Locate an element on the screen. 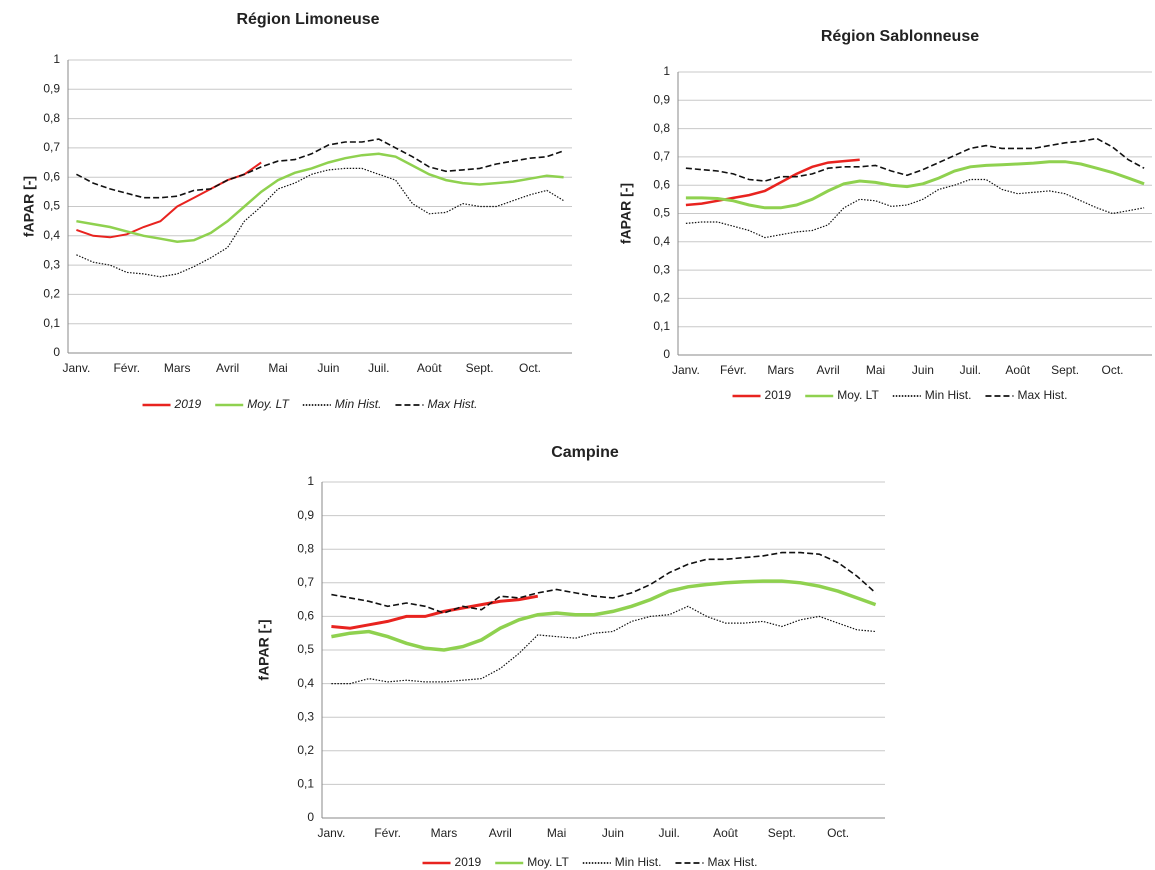 The width and height of the screenshot is (1155, 870). chart-title: Région Limoneuse is located at coordinates (307, 19).